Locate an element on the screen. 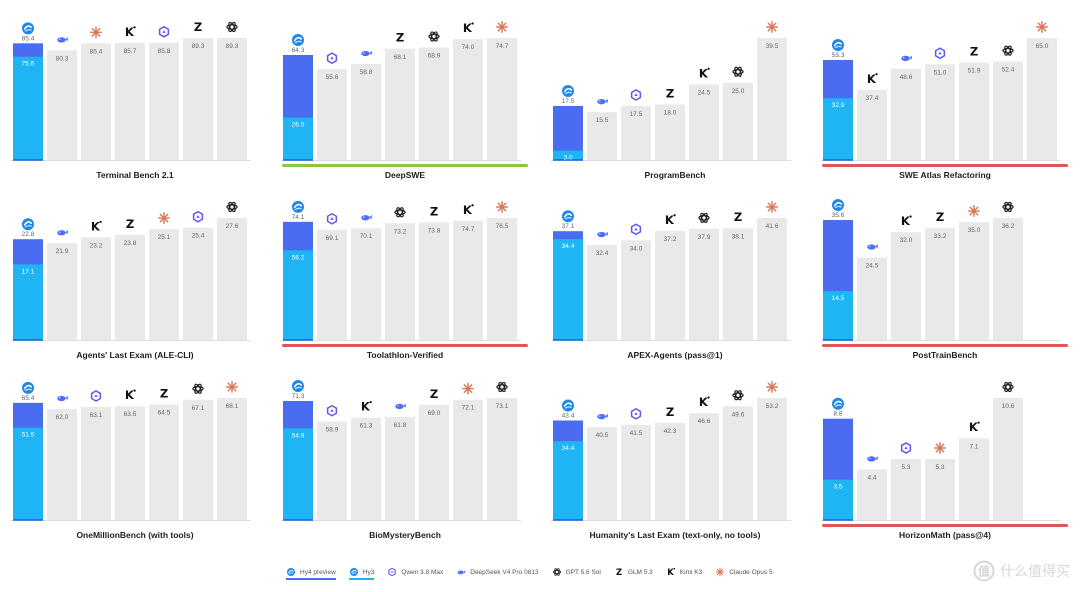 The image size is (1080, 592). bar-chart: 22.8 17.1 21.9 23.2 K 23.8 Z 25.1 25.4 27.6 is located at coordinates (131, 271).